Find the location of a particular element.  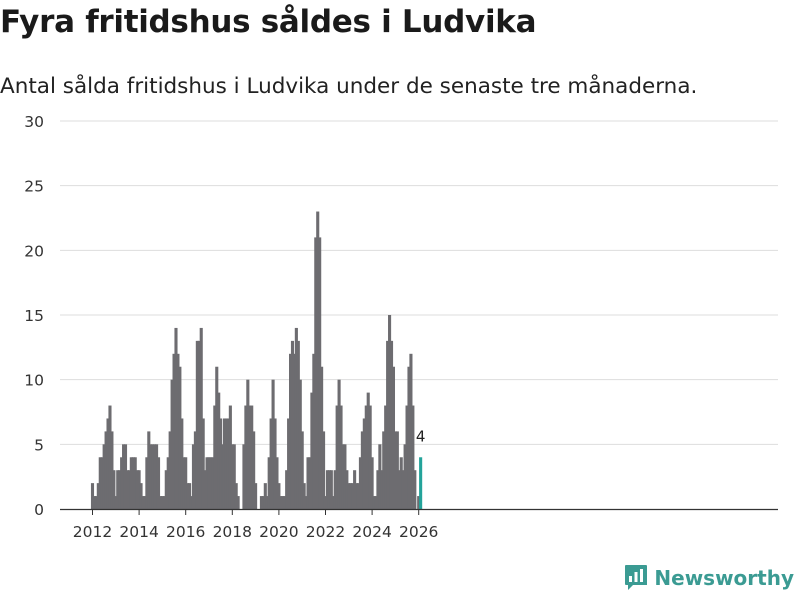

y-tick-label: 0 is located at coordinates (39, 510).